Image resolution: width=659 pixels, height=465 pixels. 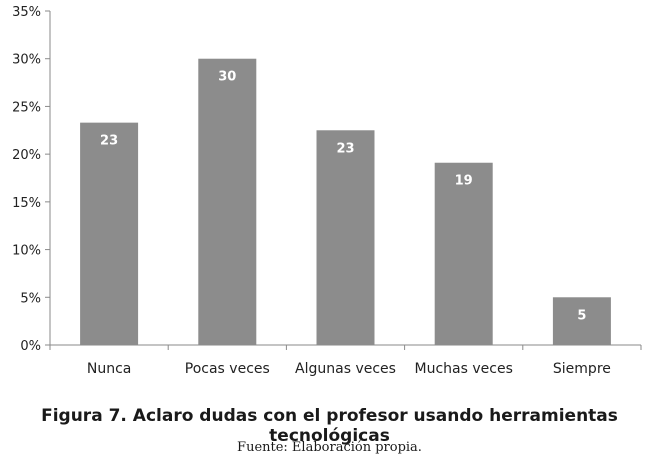 I want to click on figure-source: Fuente: Elaboración propia., so click(x=329, y=447).